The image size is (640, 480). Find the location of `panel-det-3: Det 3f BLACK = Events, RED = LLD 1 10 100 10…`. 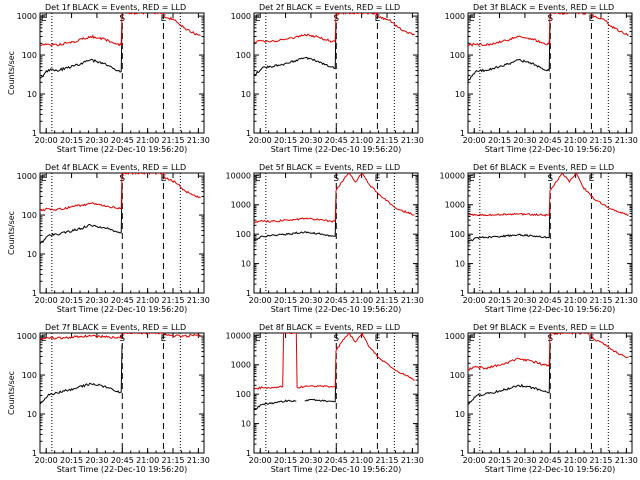

panel-det-3: Det 3f BLACK = Events, RED = LLD 1 10 100 10… is located at coordinates (541, 78).